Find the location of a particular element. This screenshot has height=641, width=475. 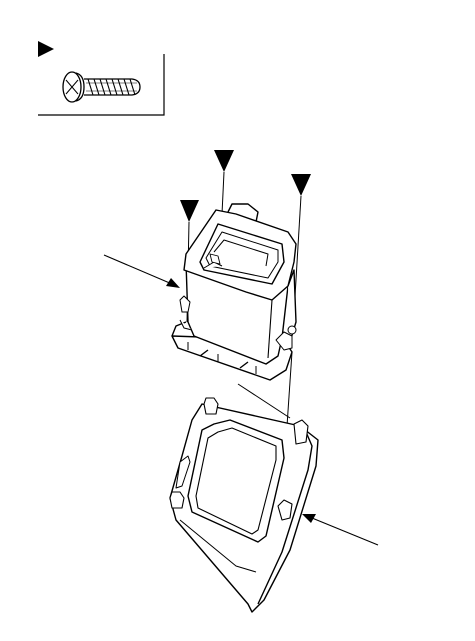

console-bezel-panel is located at coordinates (244, 505).